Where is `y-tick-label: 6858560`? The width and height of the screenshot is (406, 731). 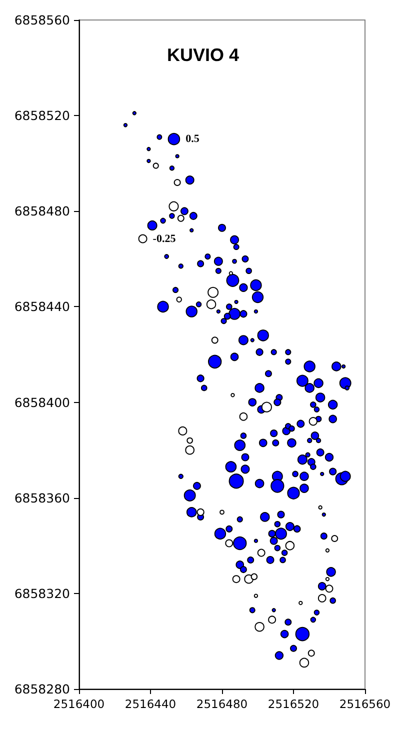
y-tick-label: 6858560 is located at coordinates (42, 20).